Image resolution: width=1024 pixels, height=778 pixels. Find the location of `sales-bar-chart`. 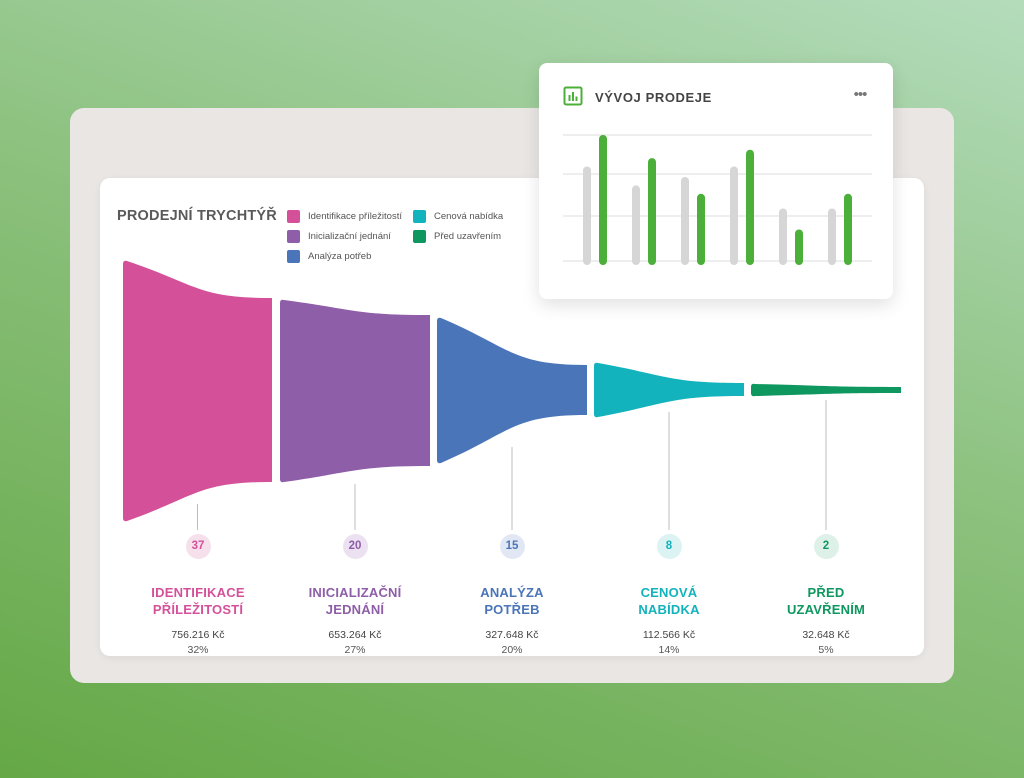

sales-bar-chart is located at coordinates (717, 200).